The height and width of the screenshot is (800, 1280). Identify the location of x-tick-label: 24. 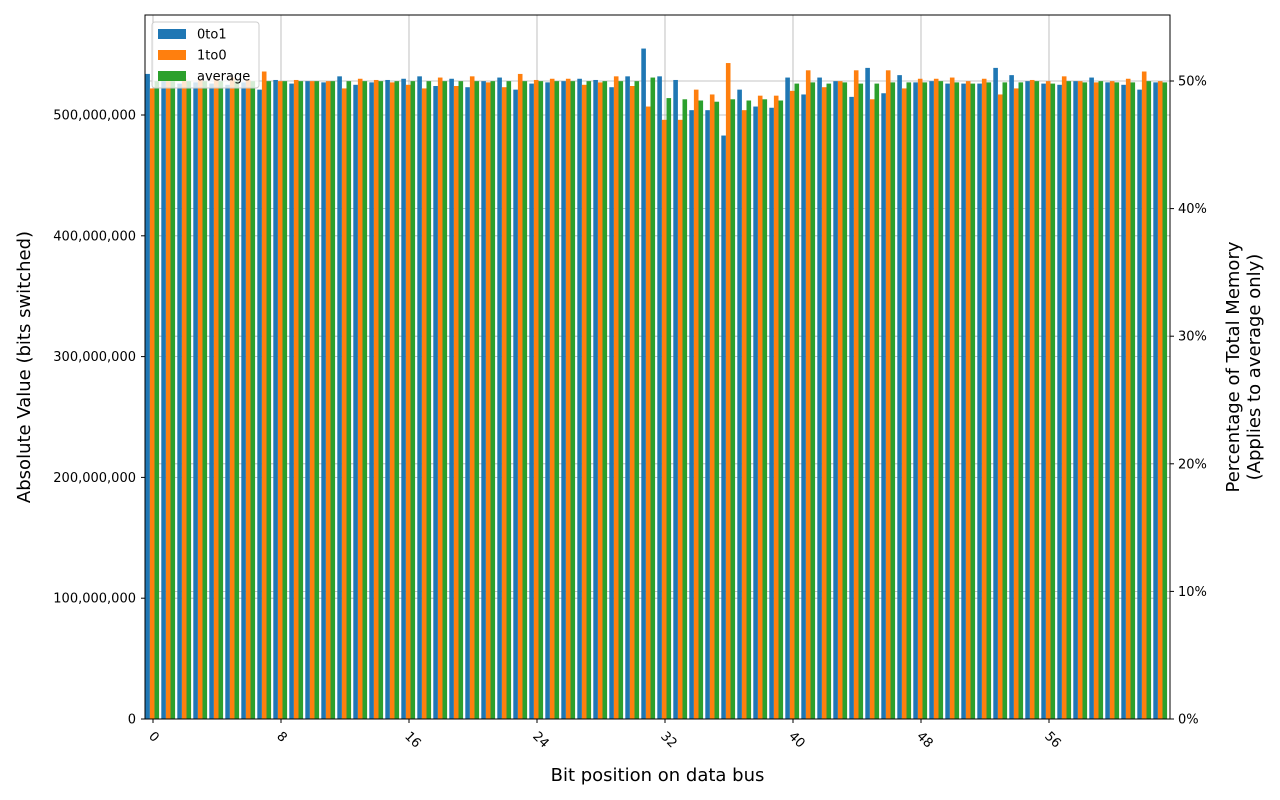
(540, 740).